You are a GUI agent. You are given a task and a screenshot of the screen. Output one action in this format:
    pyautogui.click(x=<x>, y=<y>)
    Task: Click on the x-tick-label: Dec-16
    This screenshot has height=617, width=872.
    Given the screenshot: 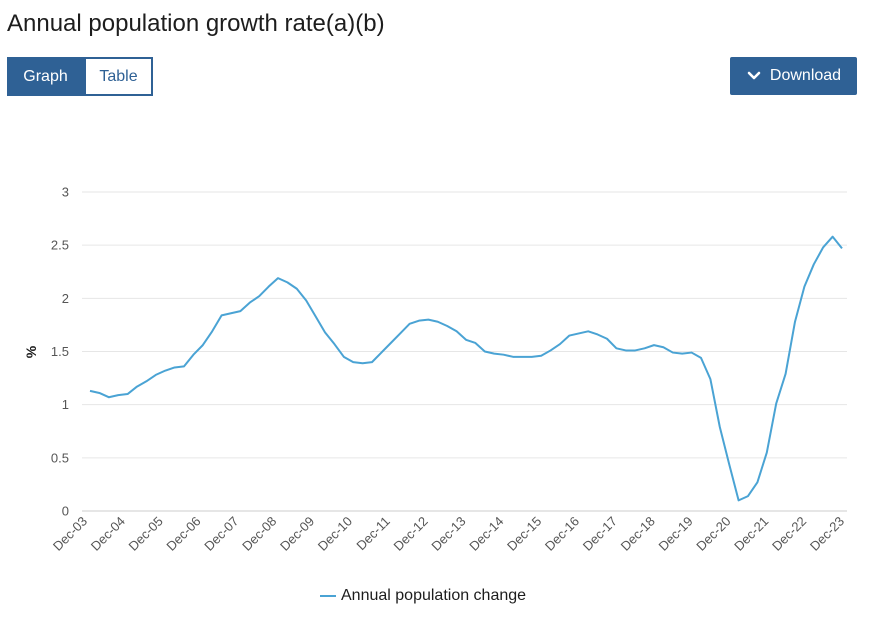 What is the action you would take?
    pyautogui.click(x=562, y=534)
    